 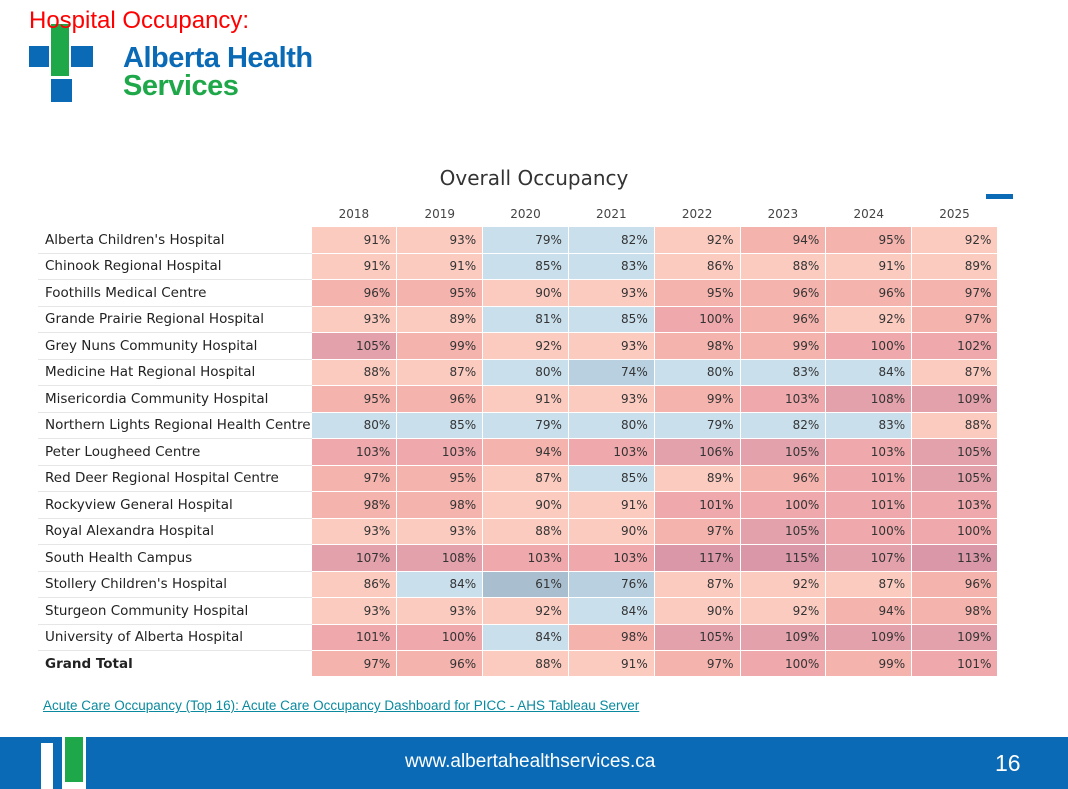 I want to click on occupancy-cell: 74%, so click(x=611, y=372).